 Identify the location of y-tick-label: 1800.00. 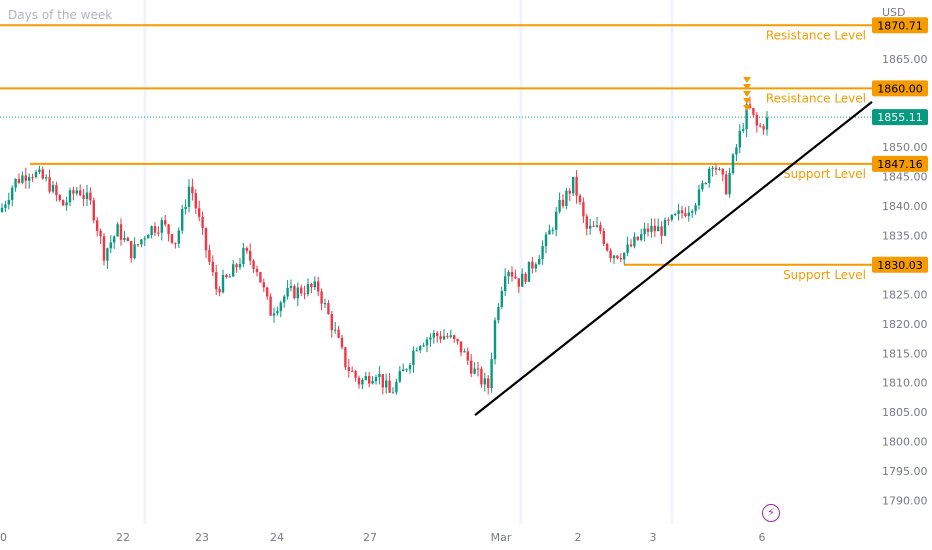
(905, 442).